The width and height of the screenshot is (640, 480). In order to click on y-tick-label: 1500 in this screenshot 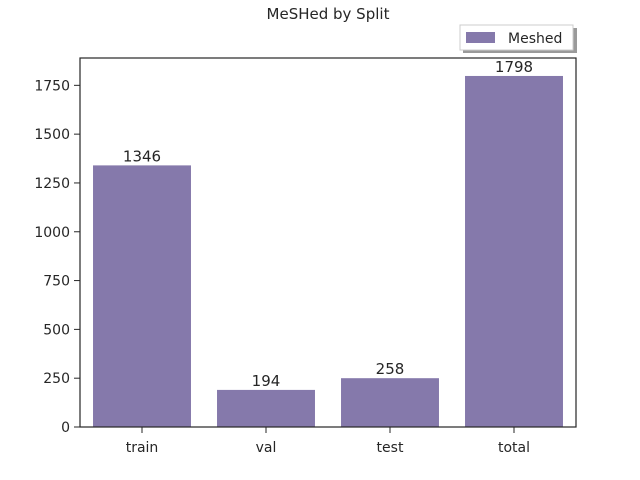, I will do `click(52, 135)`.